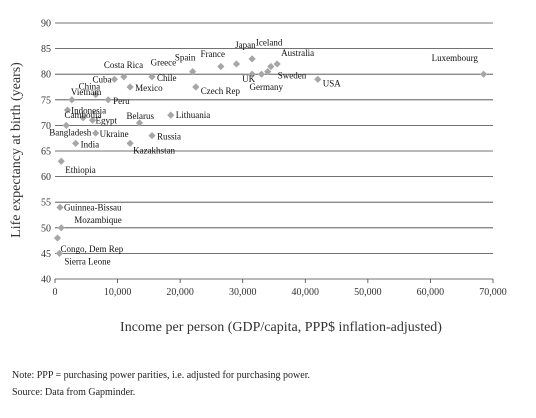 Image resolution: width=536 pixels, height=418 pixels. What do you see at coordinates (74, 392) in the screenshot?
I see `source-note: Source: Data from Gapminder.` at bounding box center [74, 392].